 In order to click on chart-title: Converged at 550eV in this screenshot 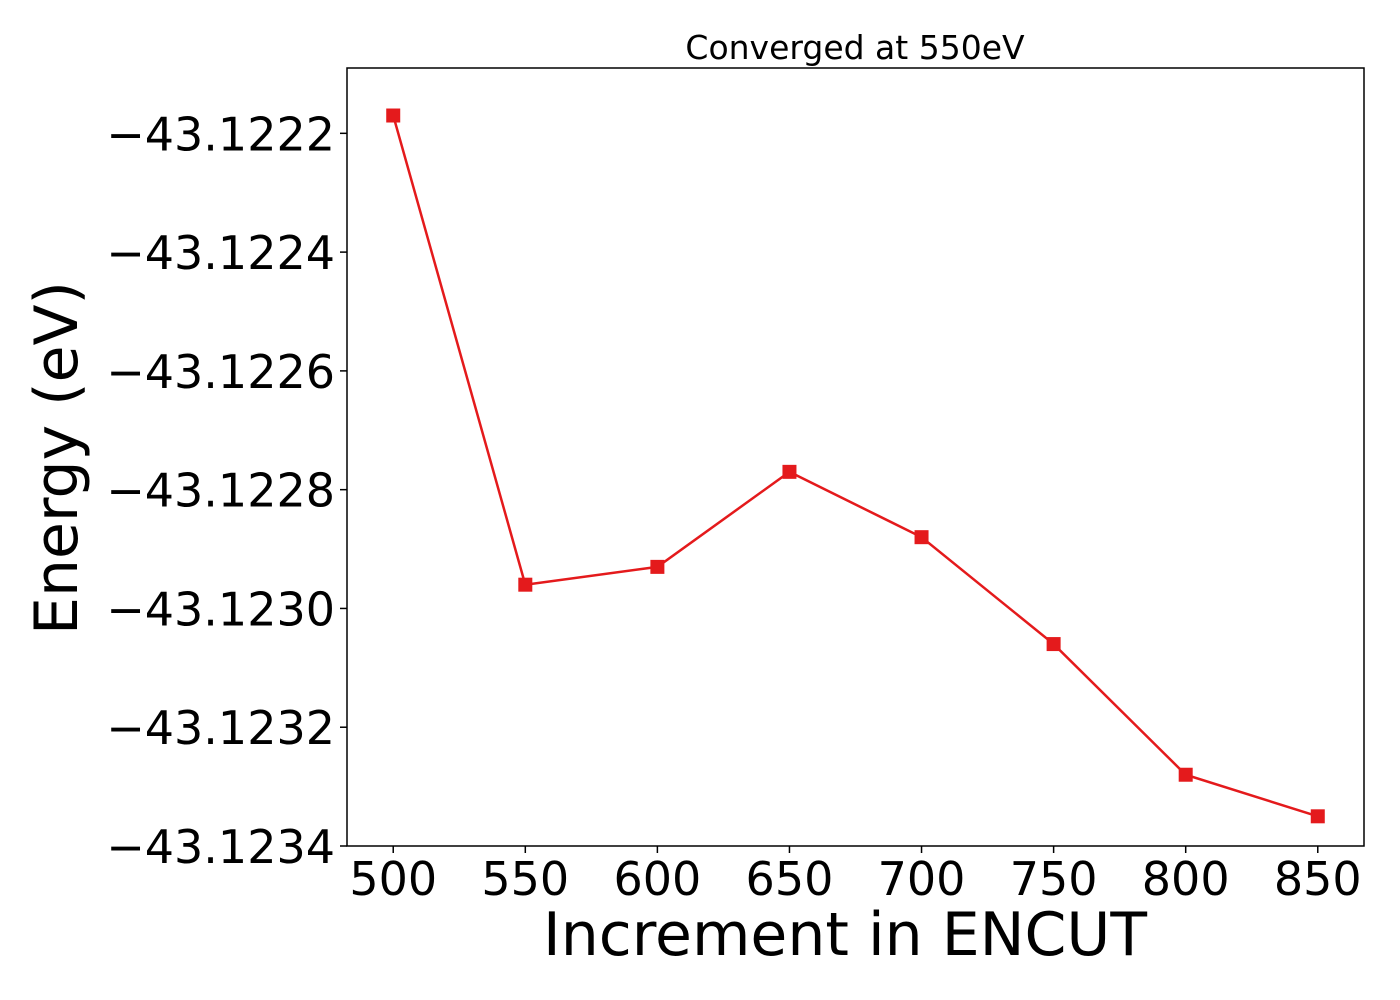, I will do `click(855, 47)`.